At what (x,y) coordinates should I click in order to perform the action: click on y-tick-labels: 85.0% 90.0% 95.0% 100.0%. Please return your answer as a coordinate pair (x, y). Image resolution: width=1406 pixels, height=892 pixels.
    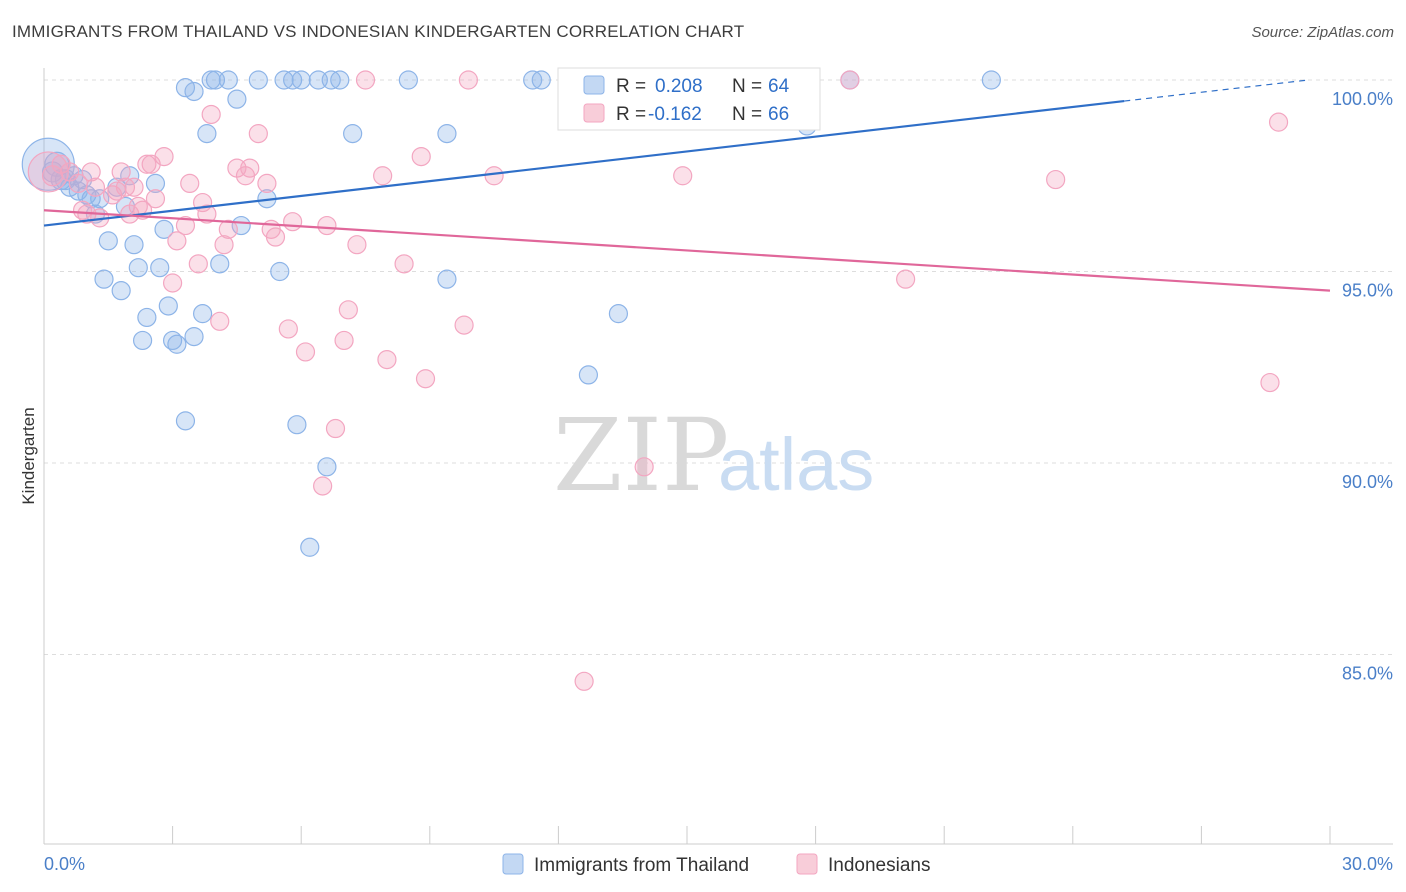
    Looking at the image, I should click on (1362, 386).